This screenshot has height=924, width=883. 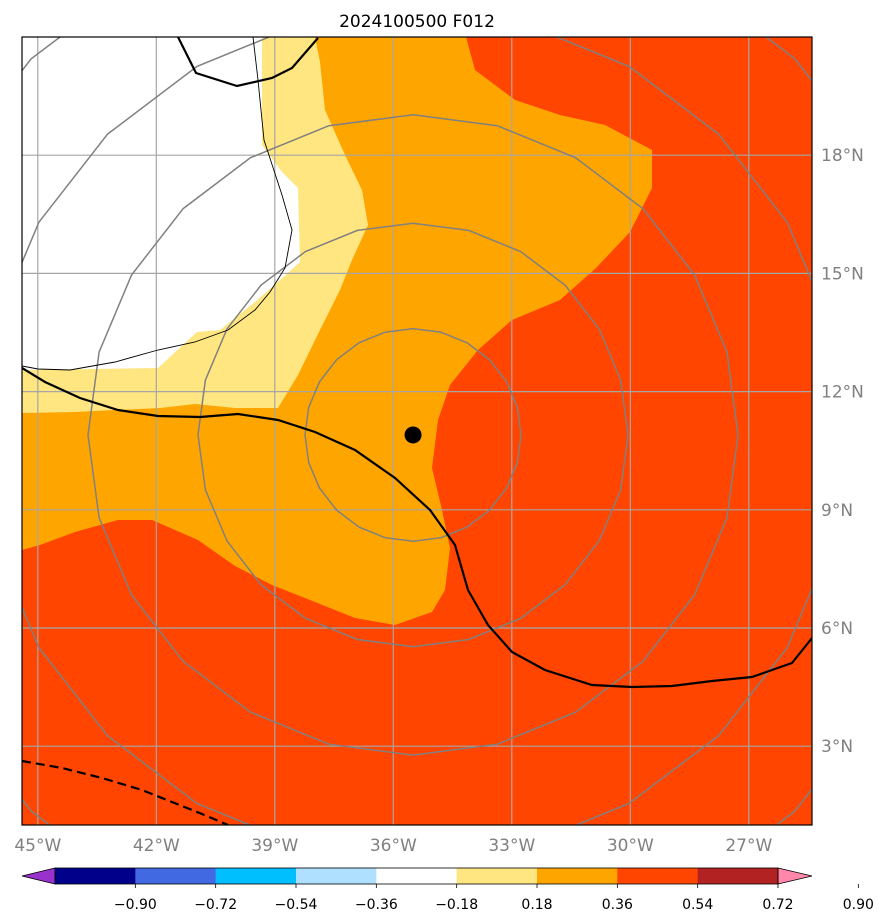 What do you see at coordinates (274, 846) in the screenshot?
I see `lon-tick-label: 39°W` at bounding box center [274, 846].